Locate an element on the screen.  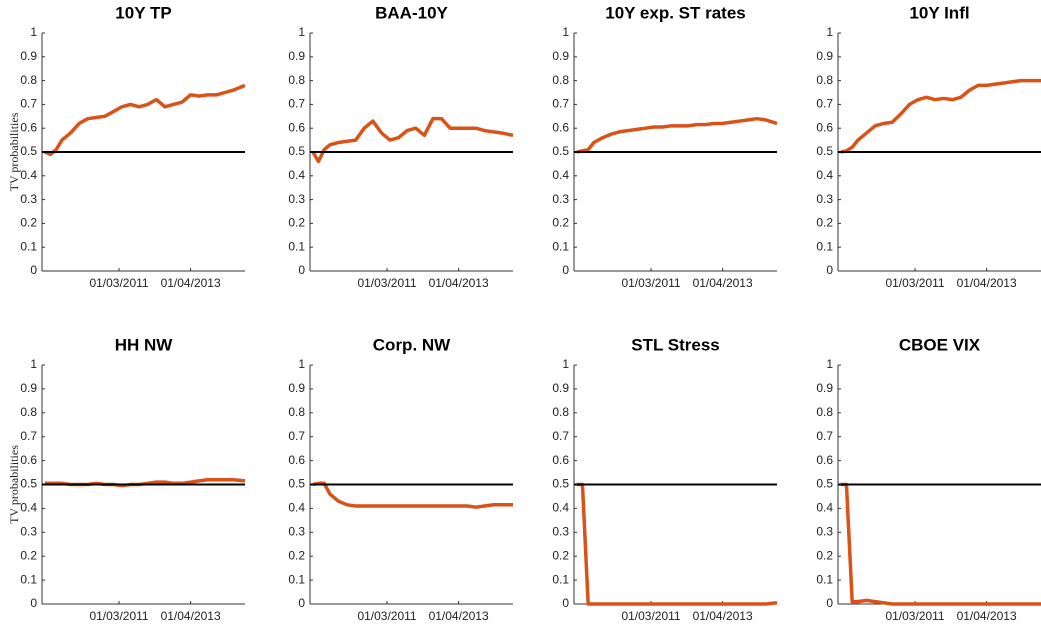
chart-title: 10Y exp. ST rates is located at coordinates (675, 12).